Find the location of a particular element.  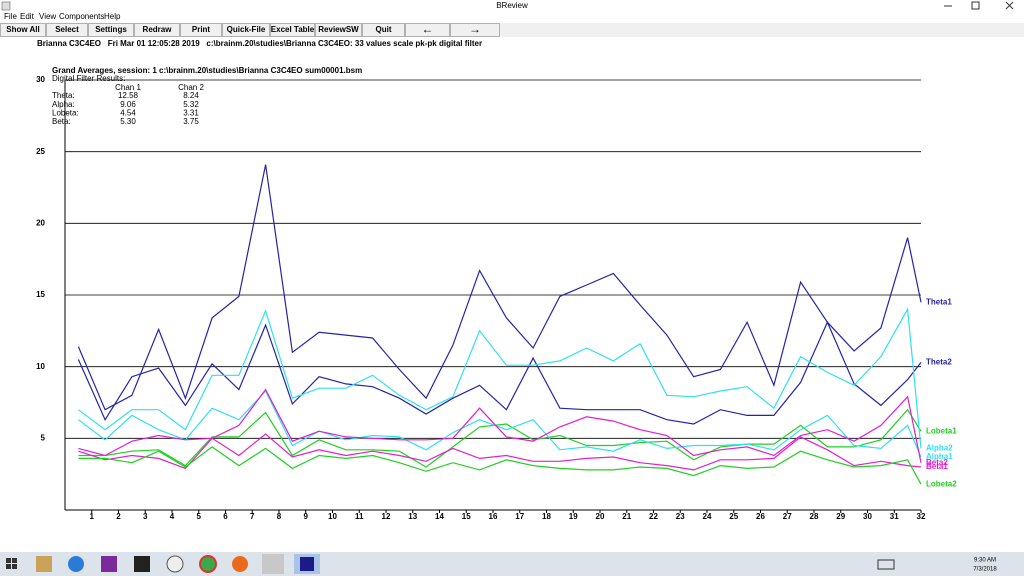

maximize-button is located at coordinates (975, 5).